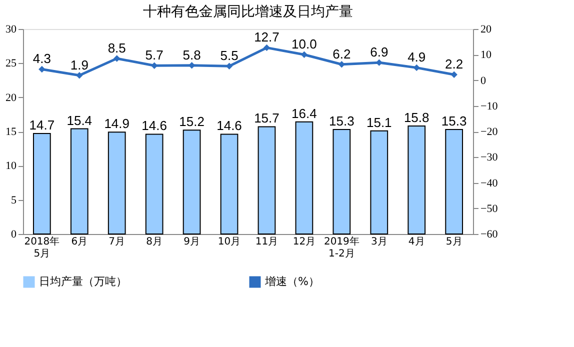 The height and width of the screenshot is (347, 574). Describe the element at coordinates (454, 64) in the screenshot. I see `data-label: 2.2` at that location.